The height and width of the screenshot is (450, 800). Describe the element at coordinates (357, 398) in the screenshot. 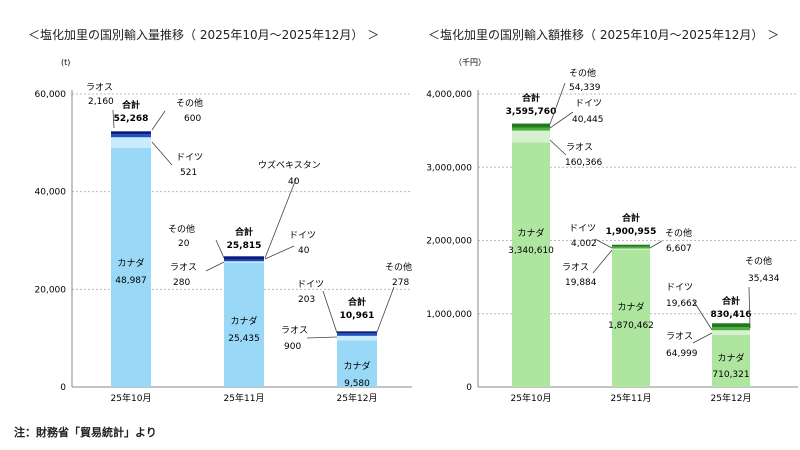

I see `left-xtick-label: 25年12月` at that location.